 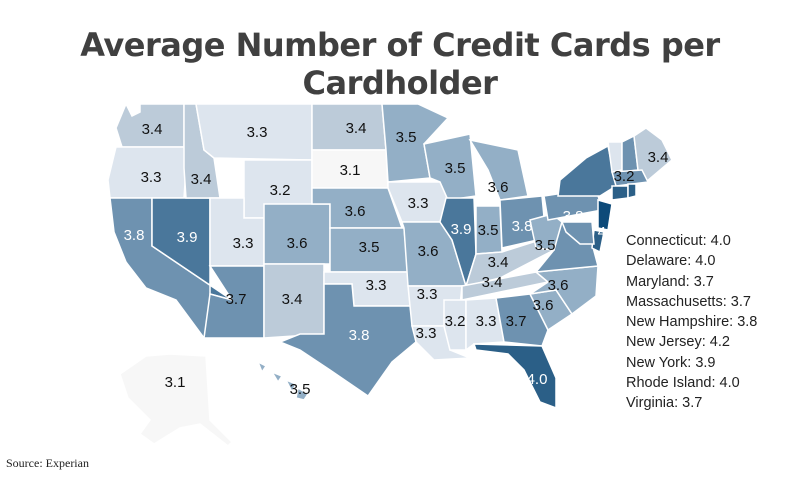 What do you see at coordinates (658, 157) in the screenshot?
I see `value-label-me: 3.4` at bounding box center [658, 157].